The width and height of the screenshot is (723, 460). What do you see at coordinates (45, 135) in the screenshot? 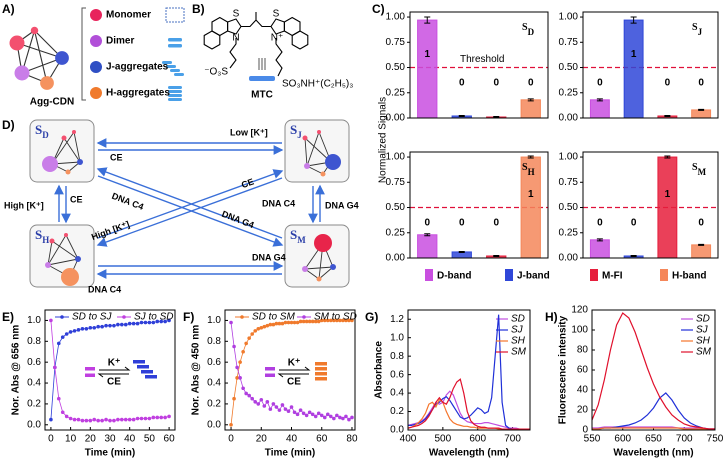
I see `state-sub: D` at bounding box center [45, 135].